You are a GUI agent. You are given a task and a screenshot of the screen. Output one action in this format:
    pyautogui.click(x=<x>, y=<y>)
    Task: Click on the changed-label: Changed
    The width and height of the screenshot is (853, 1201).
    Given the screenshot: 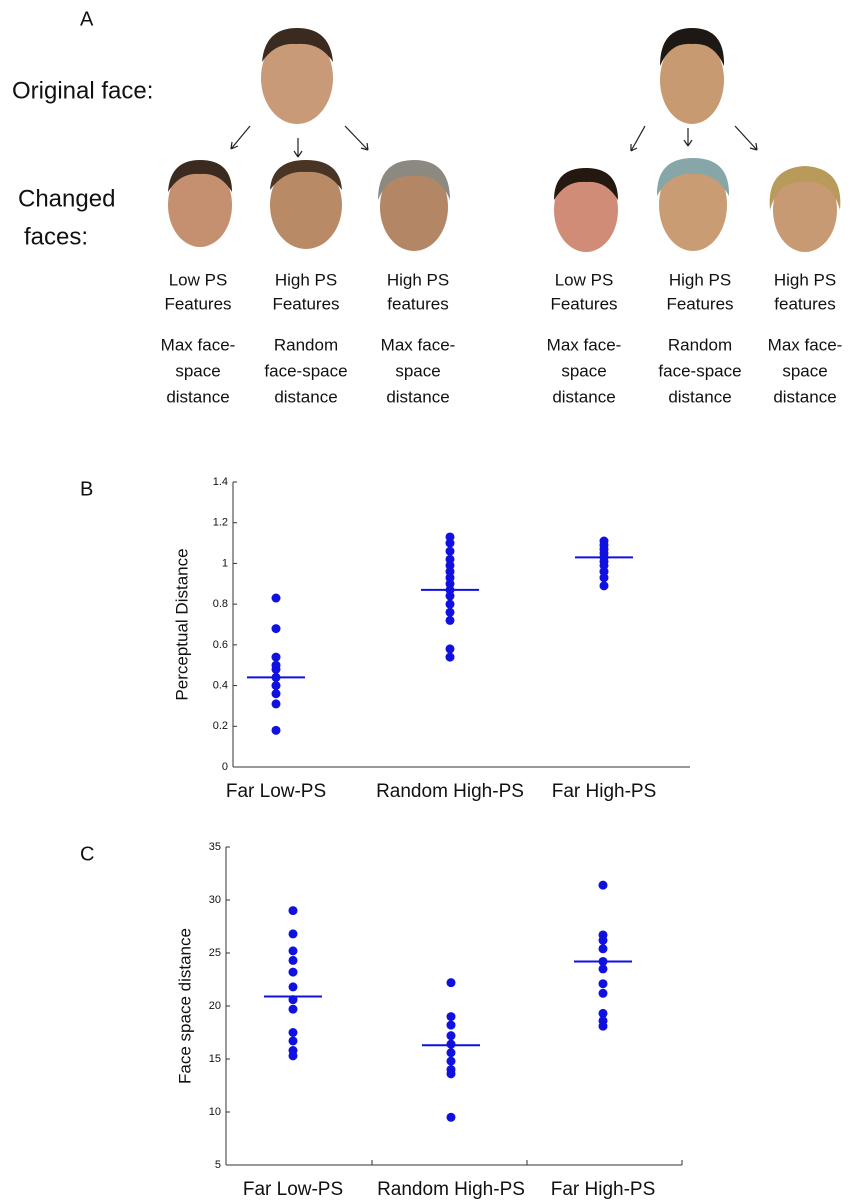 What is the action you would take?
    pyautogui.click(x=66, y=198)
    